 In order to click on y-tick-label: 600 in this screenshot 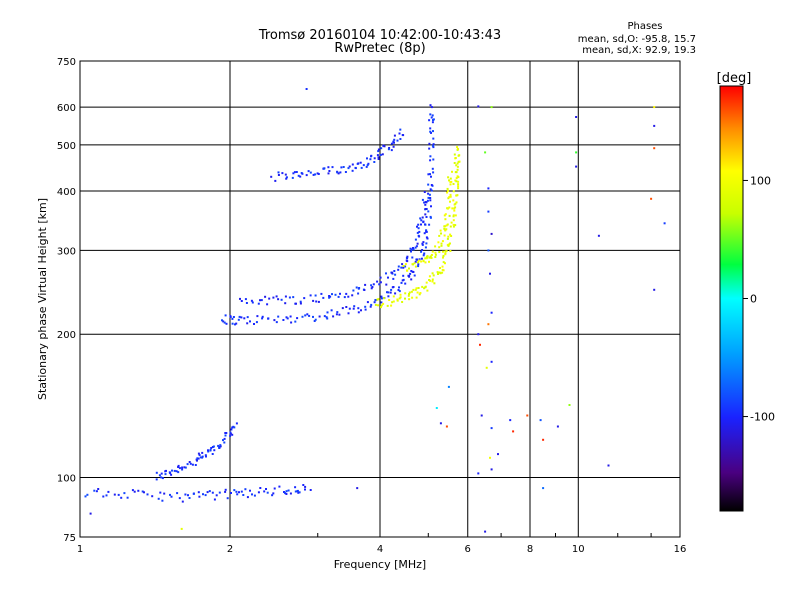, I will do `click(66, 108)`.